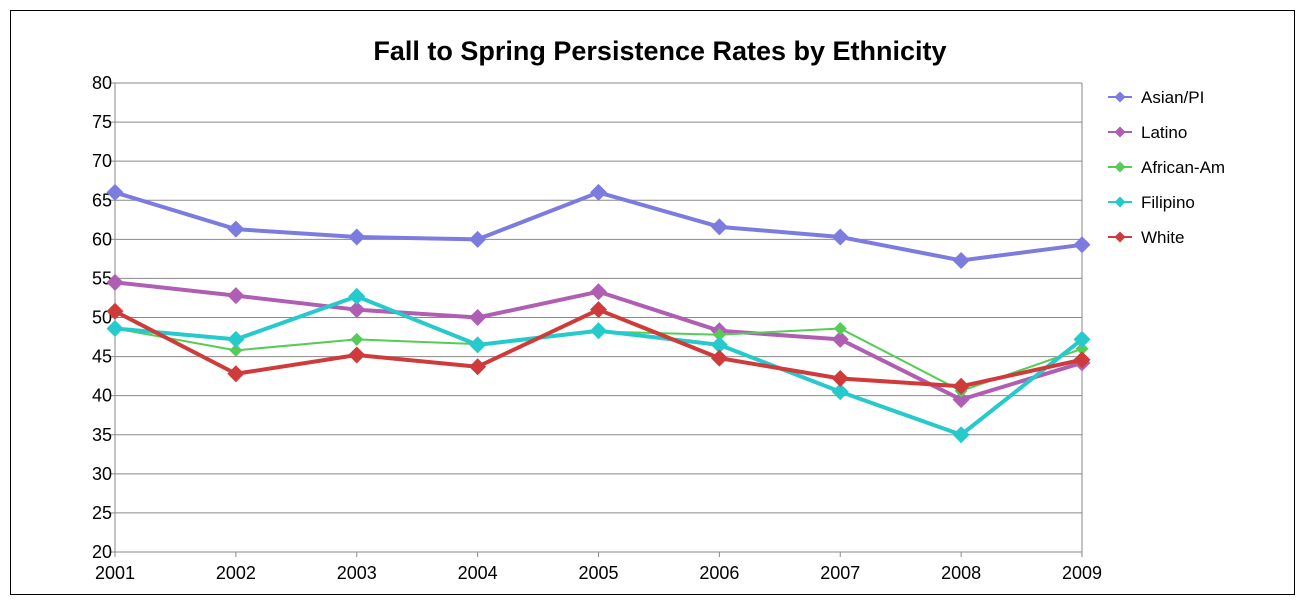 This screenshot has width=1308, height=609. What do you see at coordinates (236, 573) in the screenshot?
I see `x-tick-label: 2002` at bounding box center [236, 573].